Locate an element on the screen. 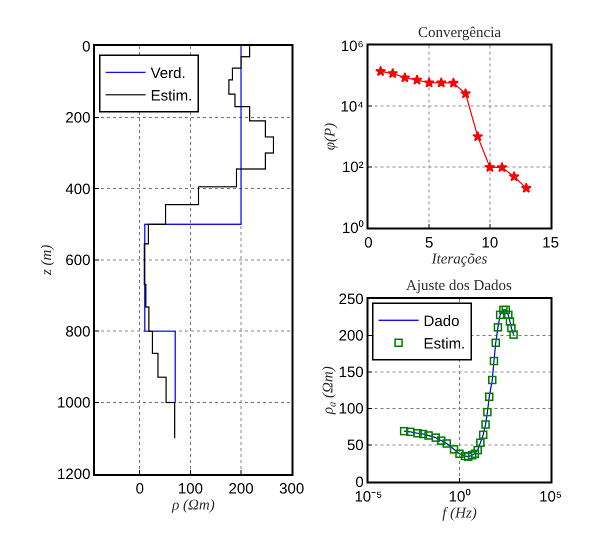  y-tick-label: 250 is located at coordinates (351, 299).